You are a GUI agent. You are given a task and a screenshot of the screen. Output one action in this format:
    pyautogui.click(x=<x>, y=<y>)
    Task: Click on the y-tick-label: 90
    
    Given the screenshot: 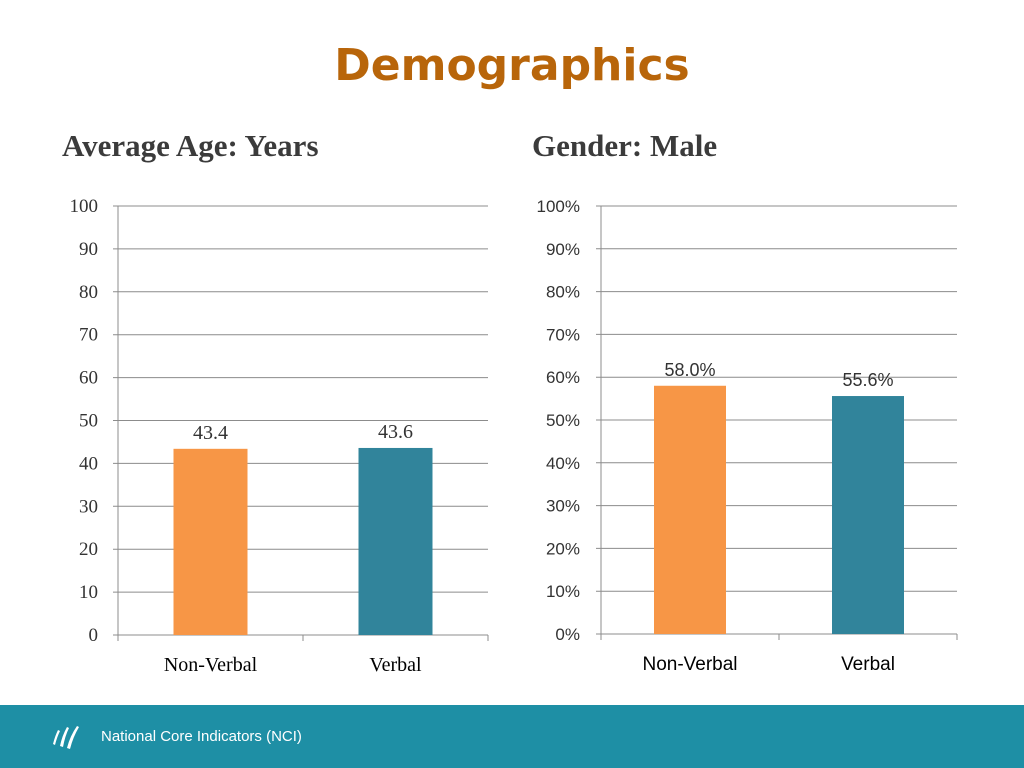 What is the action you would take?
    pyautogui.click(x=88, y=249)
    